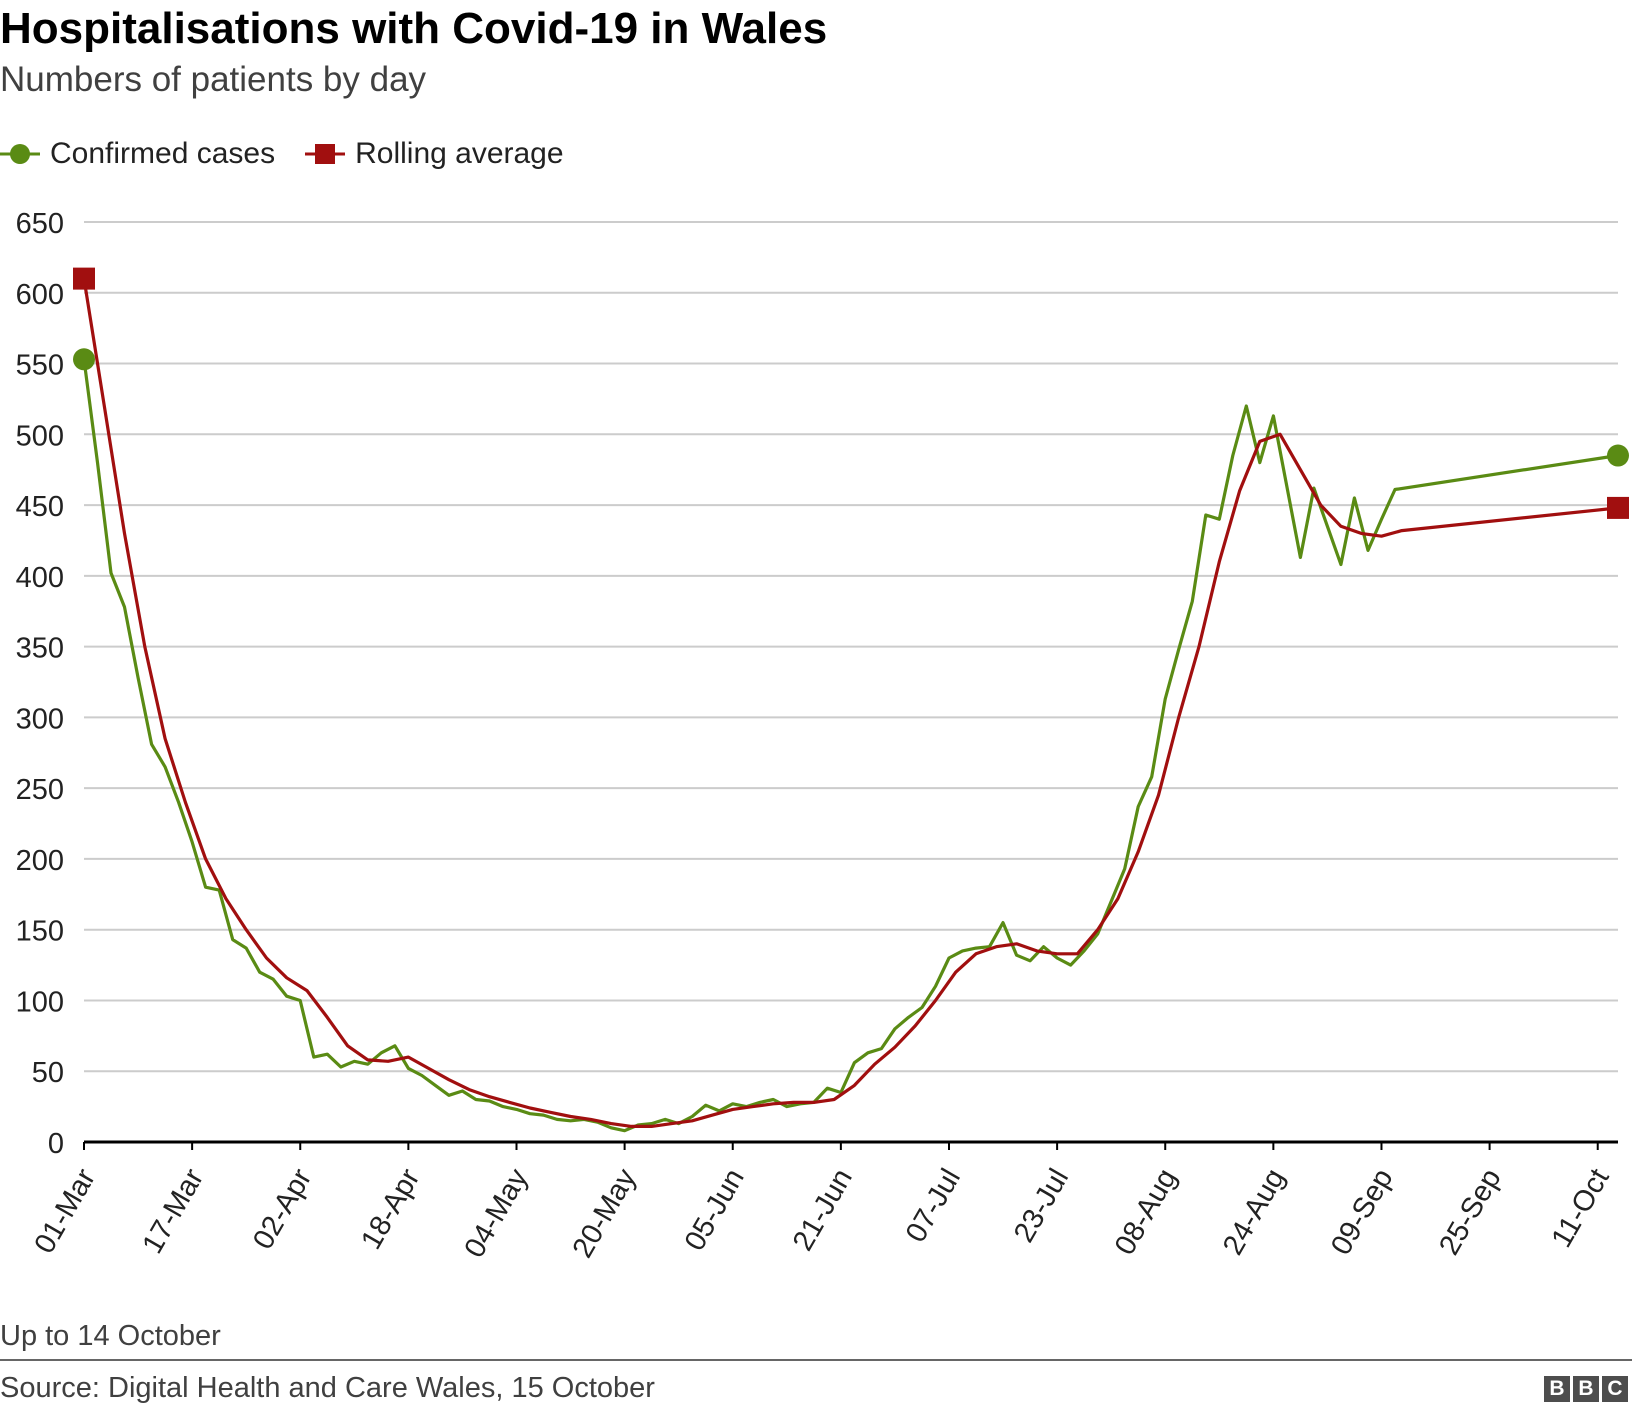 The image size is (1632, 1416). I want to click on x-tick-label-04-May: 04-May, so click(496, 1213).